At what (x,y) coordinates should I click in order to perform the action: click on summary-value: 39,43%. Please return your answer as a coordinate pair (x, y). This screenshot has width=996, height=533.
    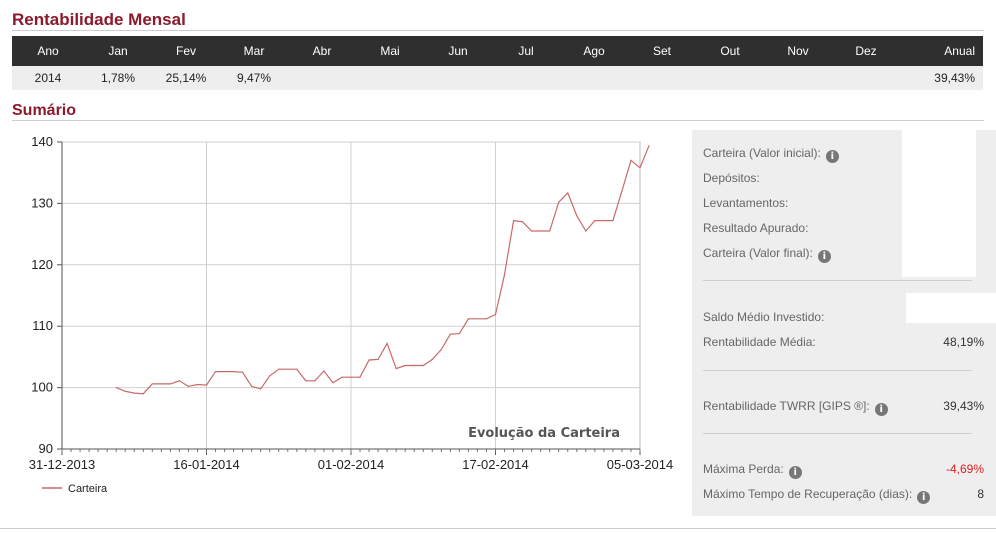
    Looking at the image, I should click on (963, 406).